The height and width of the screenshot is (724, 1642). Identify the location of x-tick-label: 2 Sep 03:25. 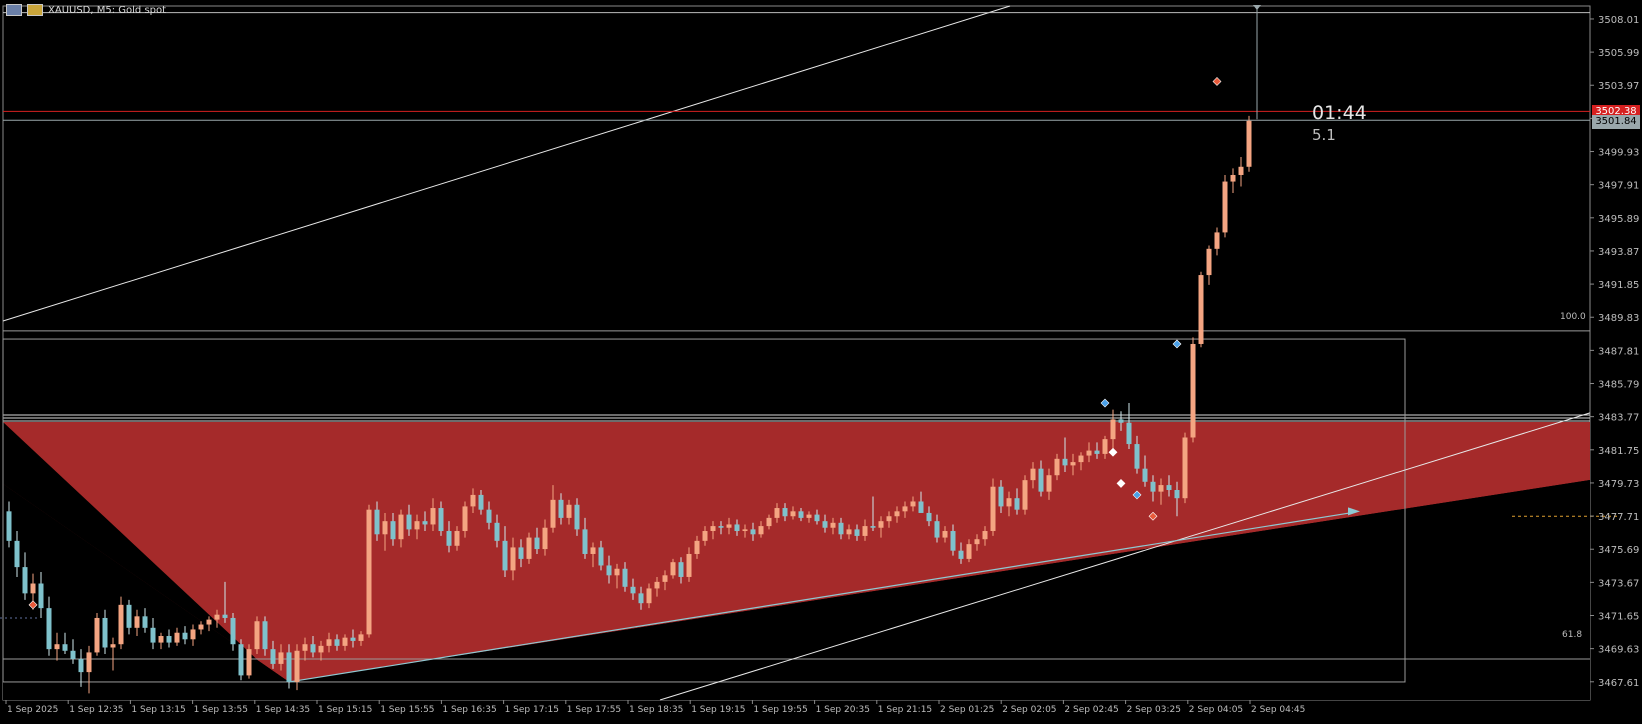
(1154, 710).